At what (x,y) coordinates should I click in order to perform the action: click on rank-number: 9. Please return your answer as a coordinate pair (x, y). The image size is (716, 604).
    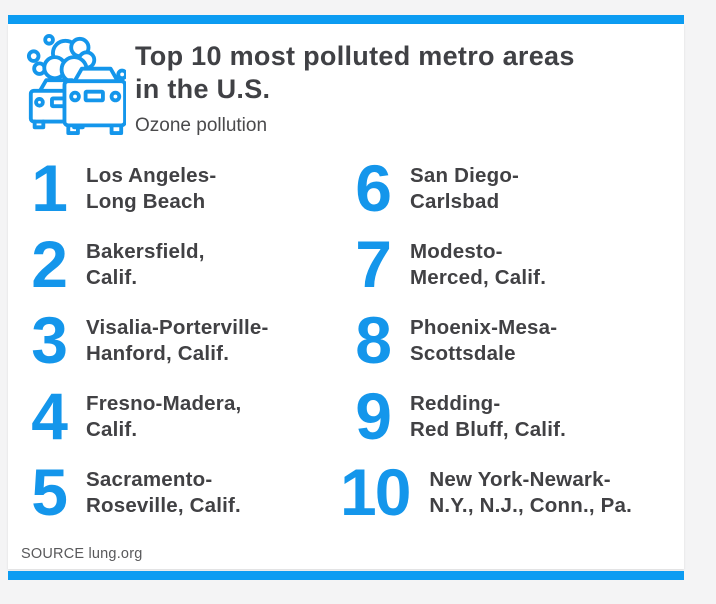
    Looking at the image, I should click on (373, 416).